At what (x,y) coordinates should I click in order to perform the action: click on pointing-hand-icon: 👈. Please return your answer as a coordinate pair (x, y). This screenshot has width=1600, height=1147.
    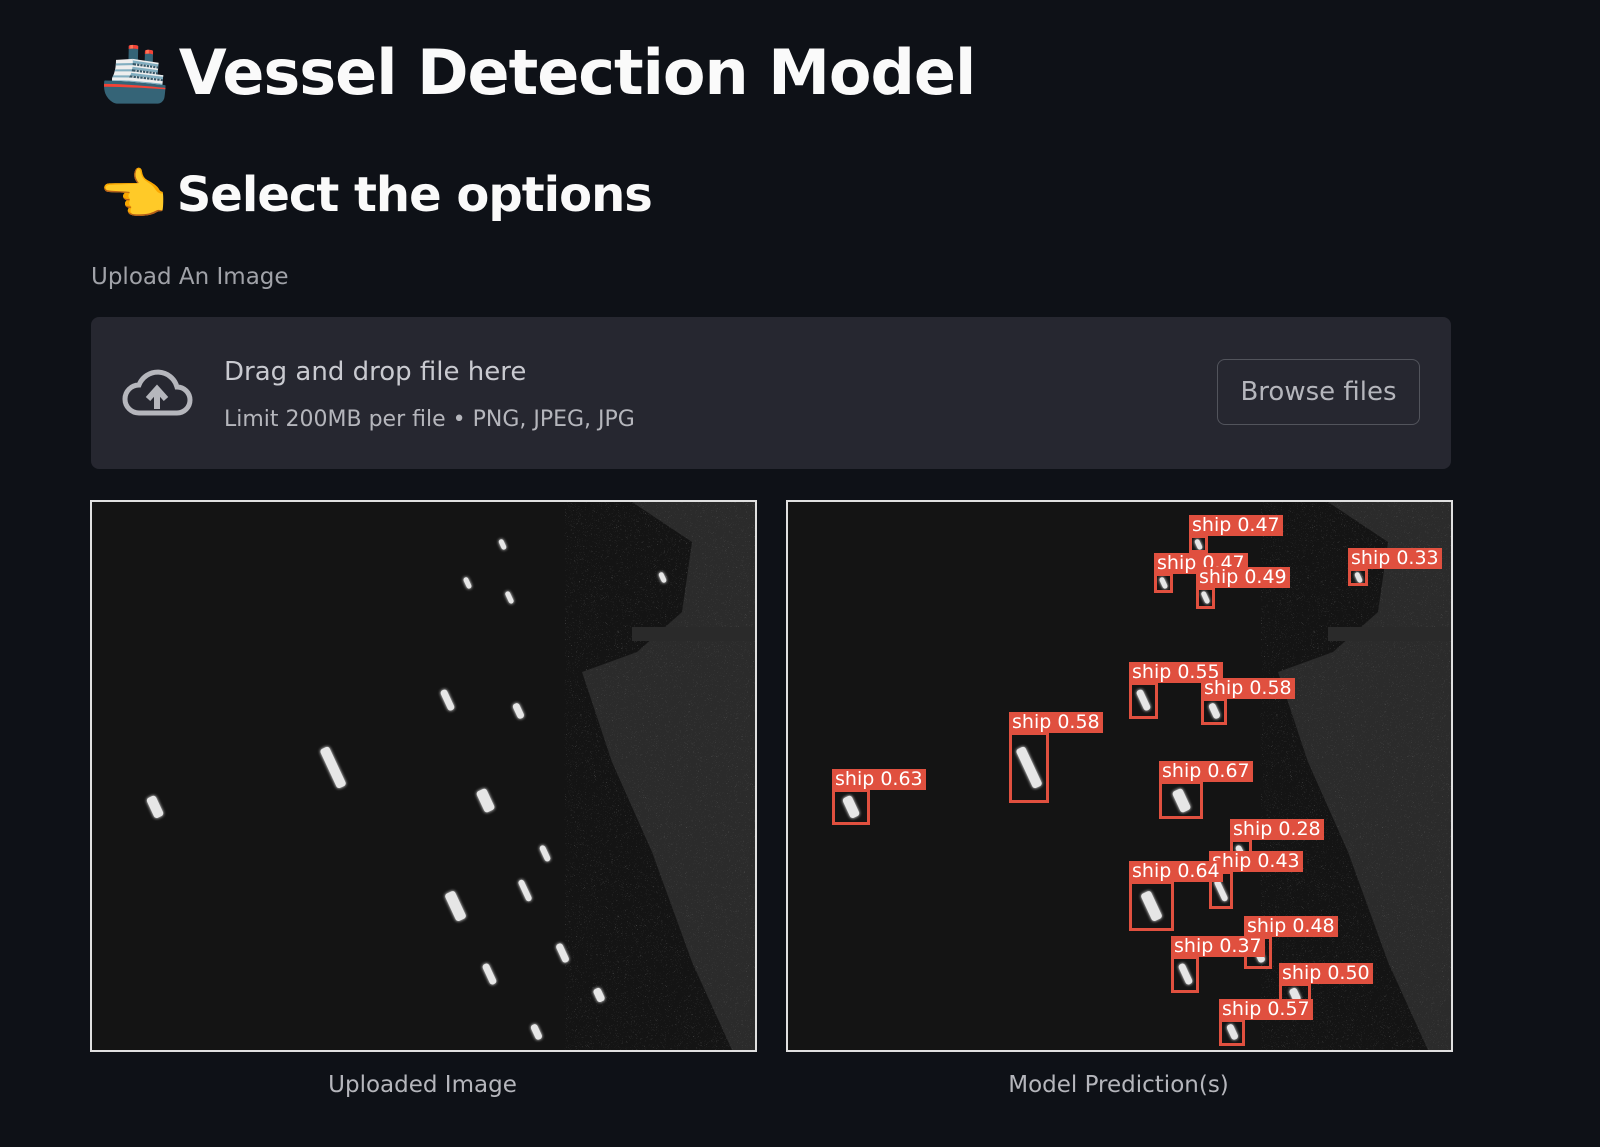
    Looking at the image, I should click on (133, 195).